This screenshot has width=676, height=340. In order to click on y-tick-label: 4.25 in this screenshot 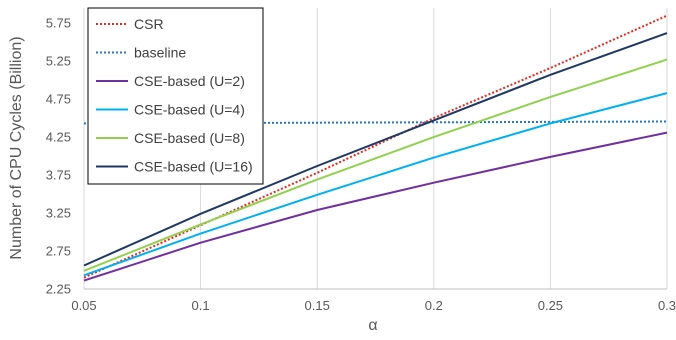, I will do `click(58, 137)`.